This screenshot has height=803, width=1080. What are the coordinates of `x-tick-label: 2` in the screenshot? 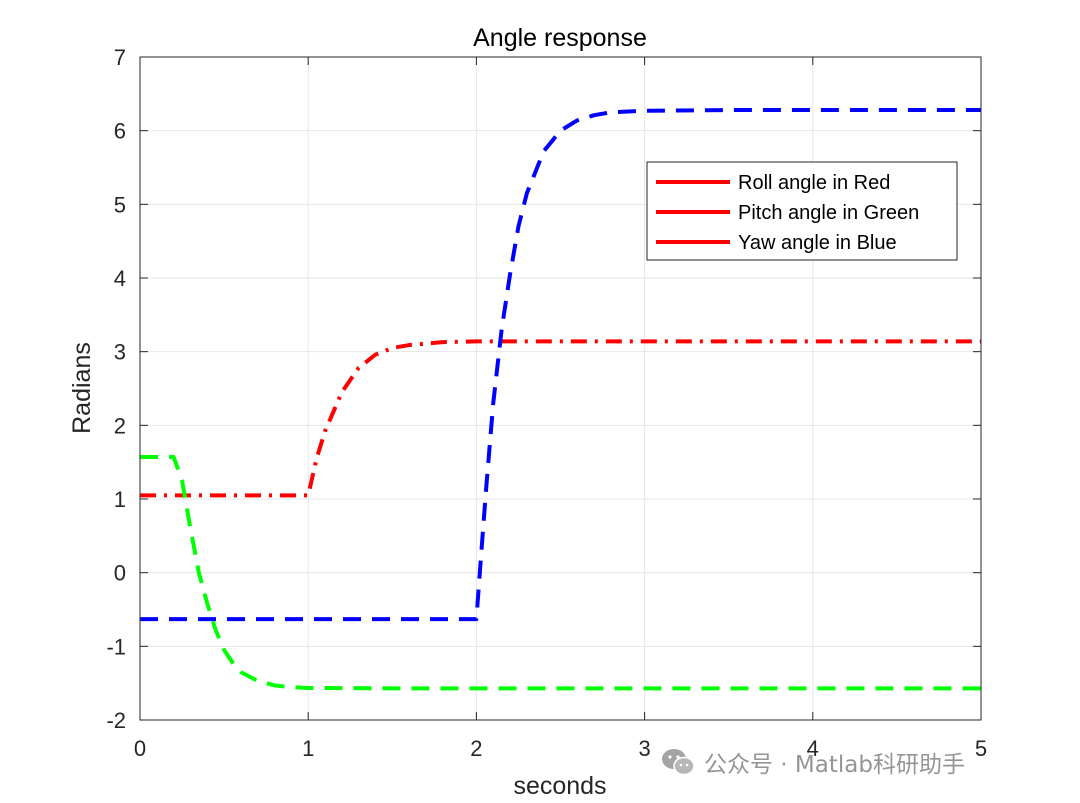 It's located at (476, 748).